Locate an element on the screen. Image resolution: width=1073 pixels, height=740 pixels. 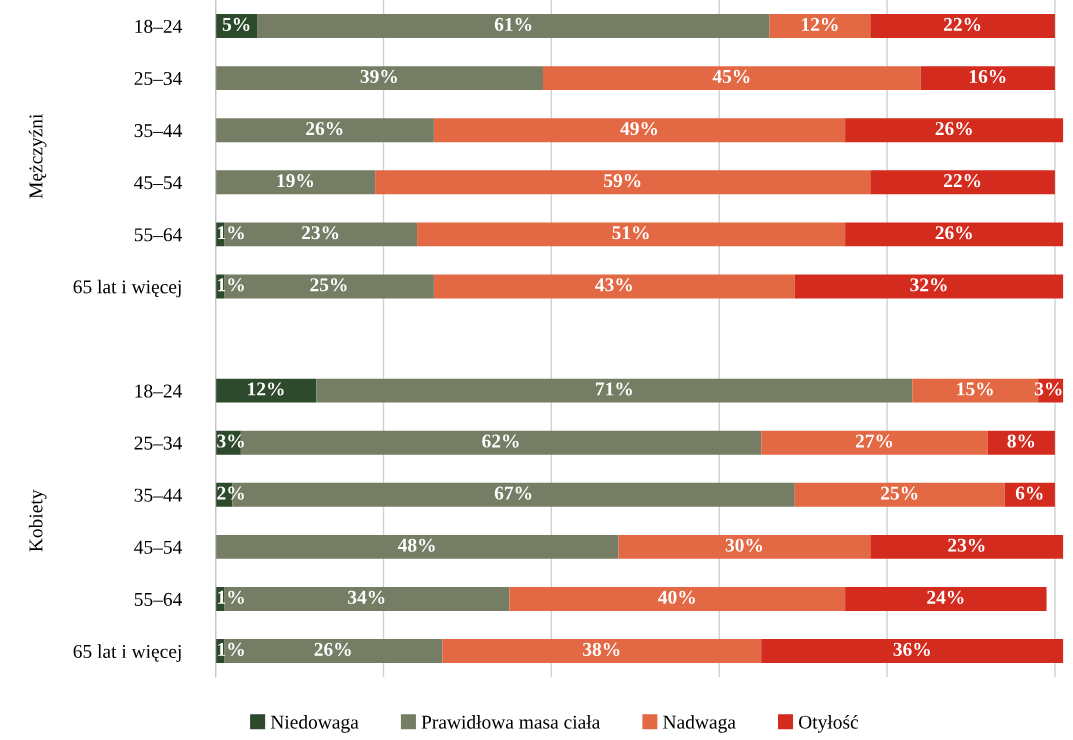
data-label: 36% is located at coordinates (911, 649).